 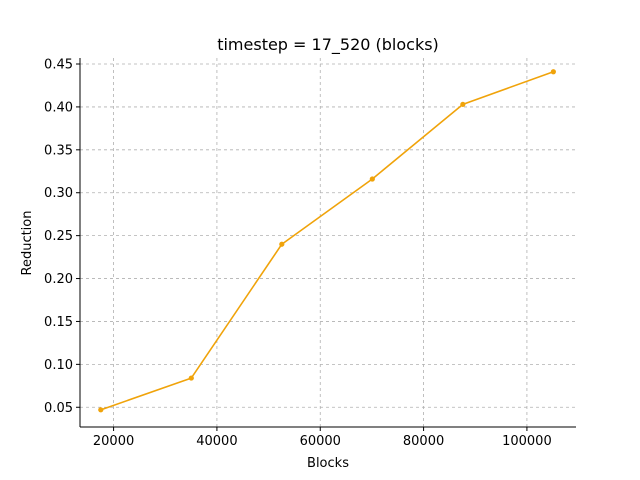 What do you see at coordinates (58, 236) in the screenshot?
I see `y-tick-label: 0.25` at bounding box center [58, 236].